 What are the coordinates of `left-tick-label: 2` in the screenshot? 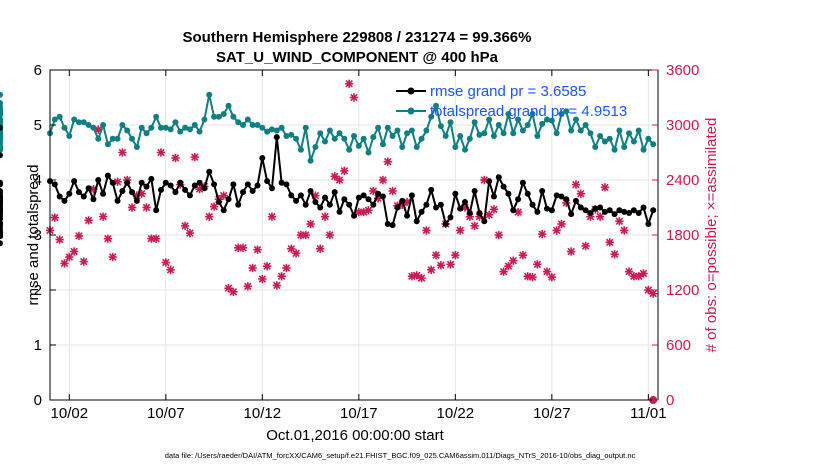 It's located at (38, 290).